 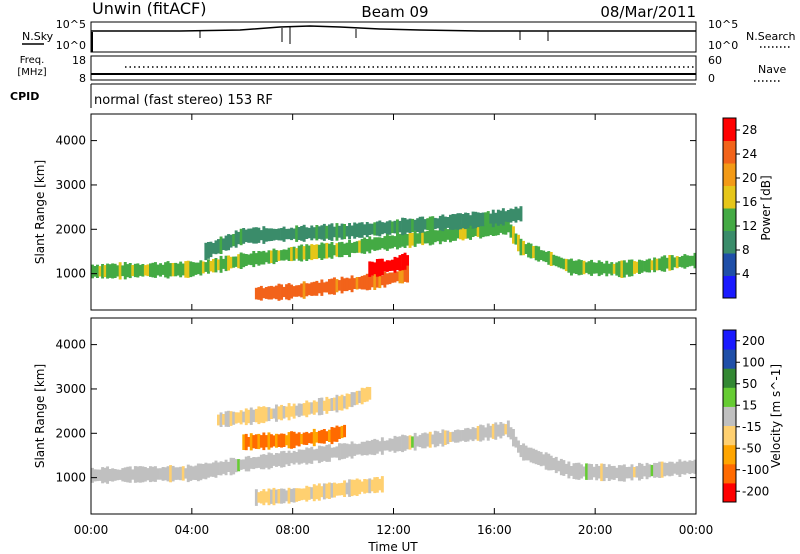 I want to click on nave-tick-top: 60, so click(x=715, y=60).